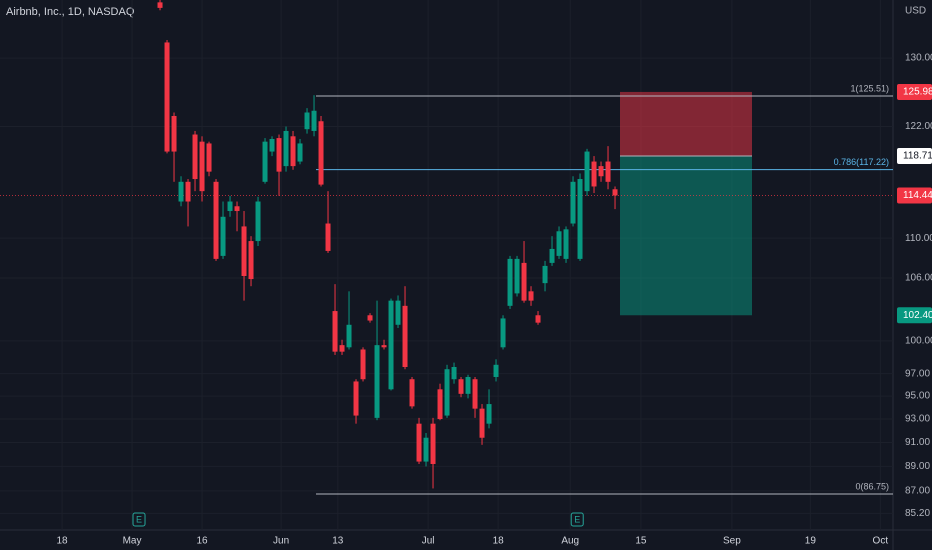  I want to click on y-tick-label: 122.00, so click(918, 126).